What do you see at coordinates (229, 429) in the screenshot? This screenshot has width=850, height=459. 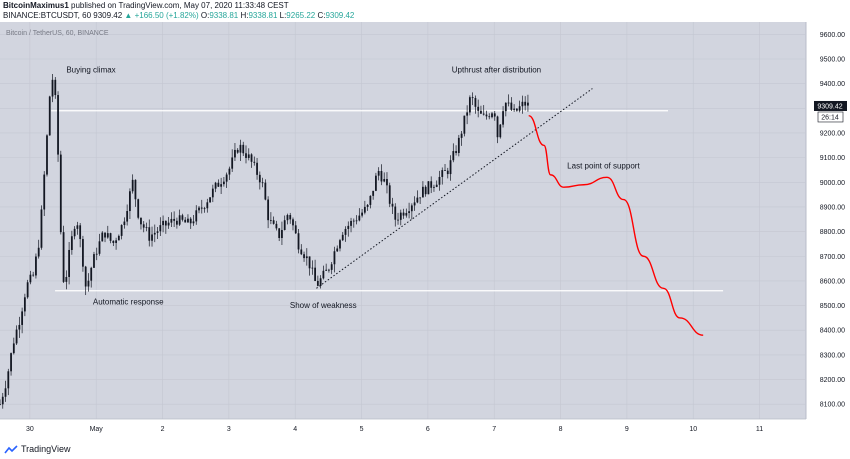 I see `x-tick-label: 3` at bounding box center [229, 429].